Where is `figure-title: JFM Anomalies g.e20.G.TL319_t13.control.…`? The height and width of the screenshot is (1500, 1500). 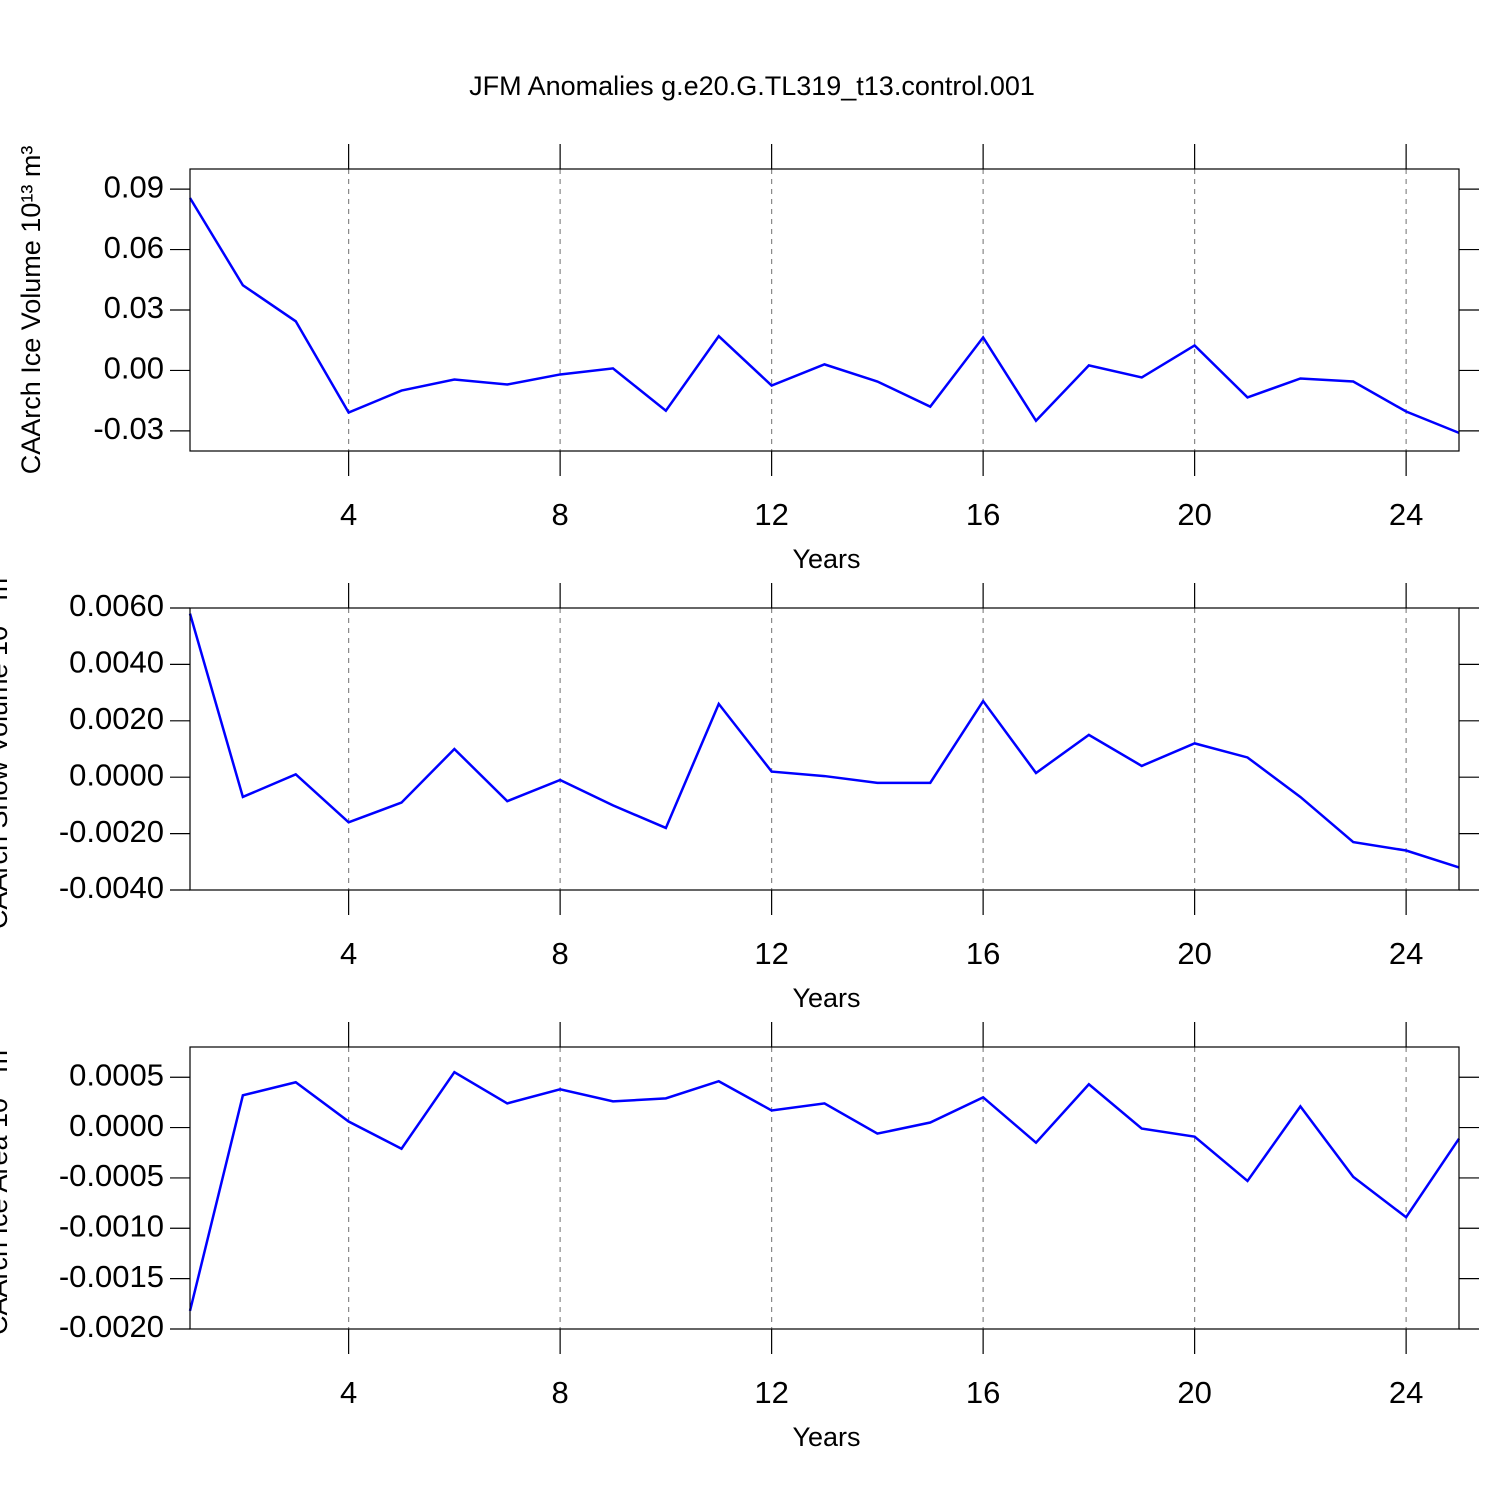
figure-title: JFM Anomalies g.e20.G.TL319_t13.control.… is located at coordinates (752, 86).